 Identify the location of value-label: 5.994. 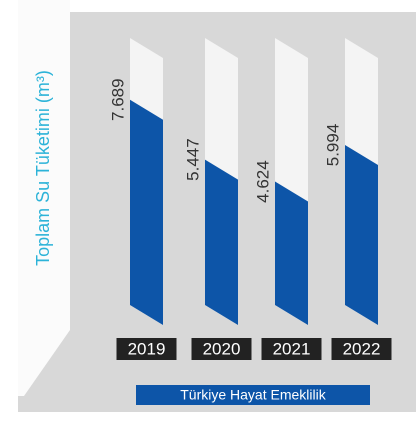
(332, 145).